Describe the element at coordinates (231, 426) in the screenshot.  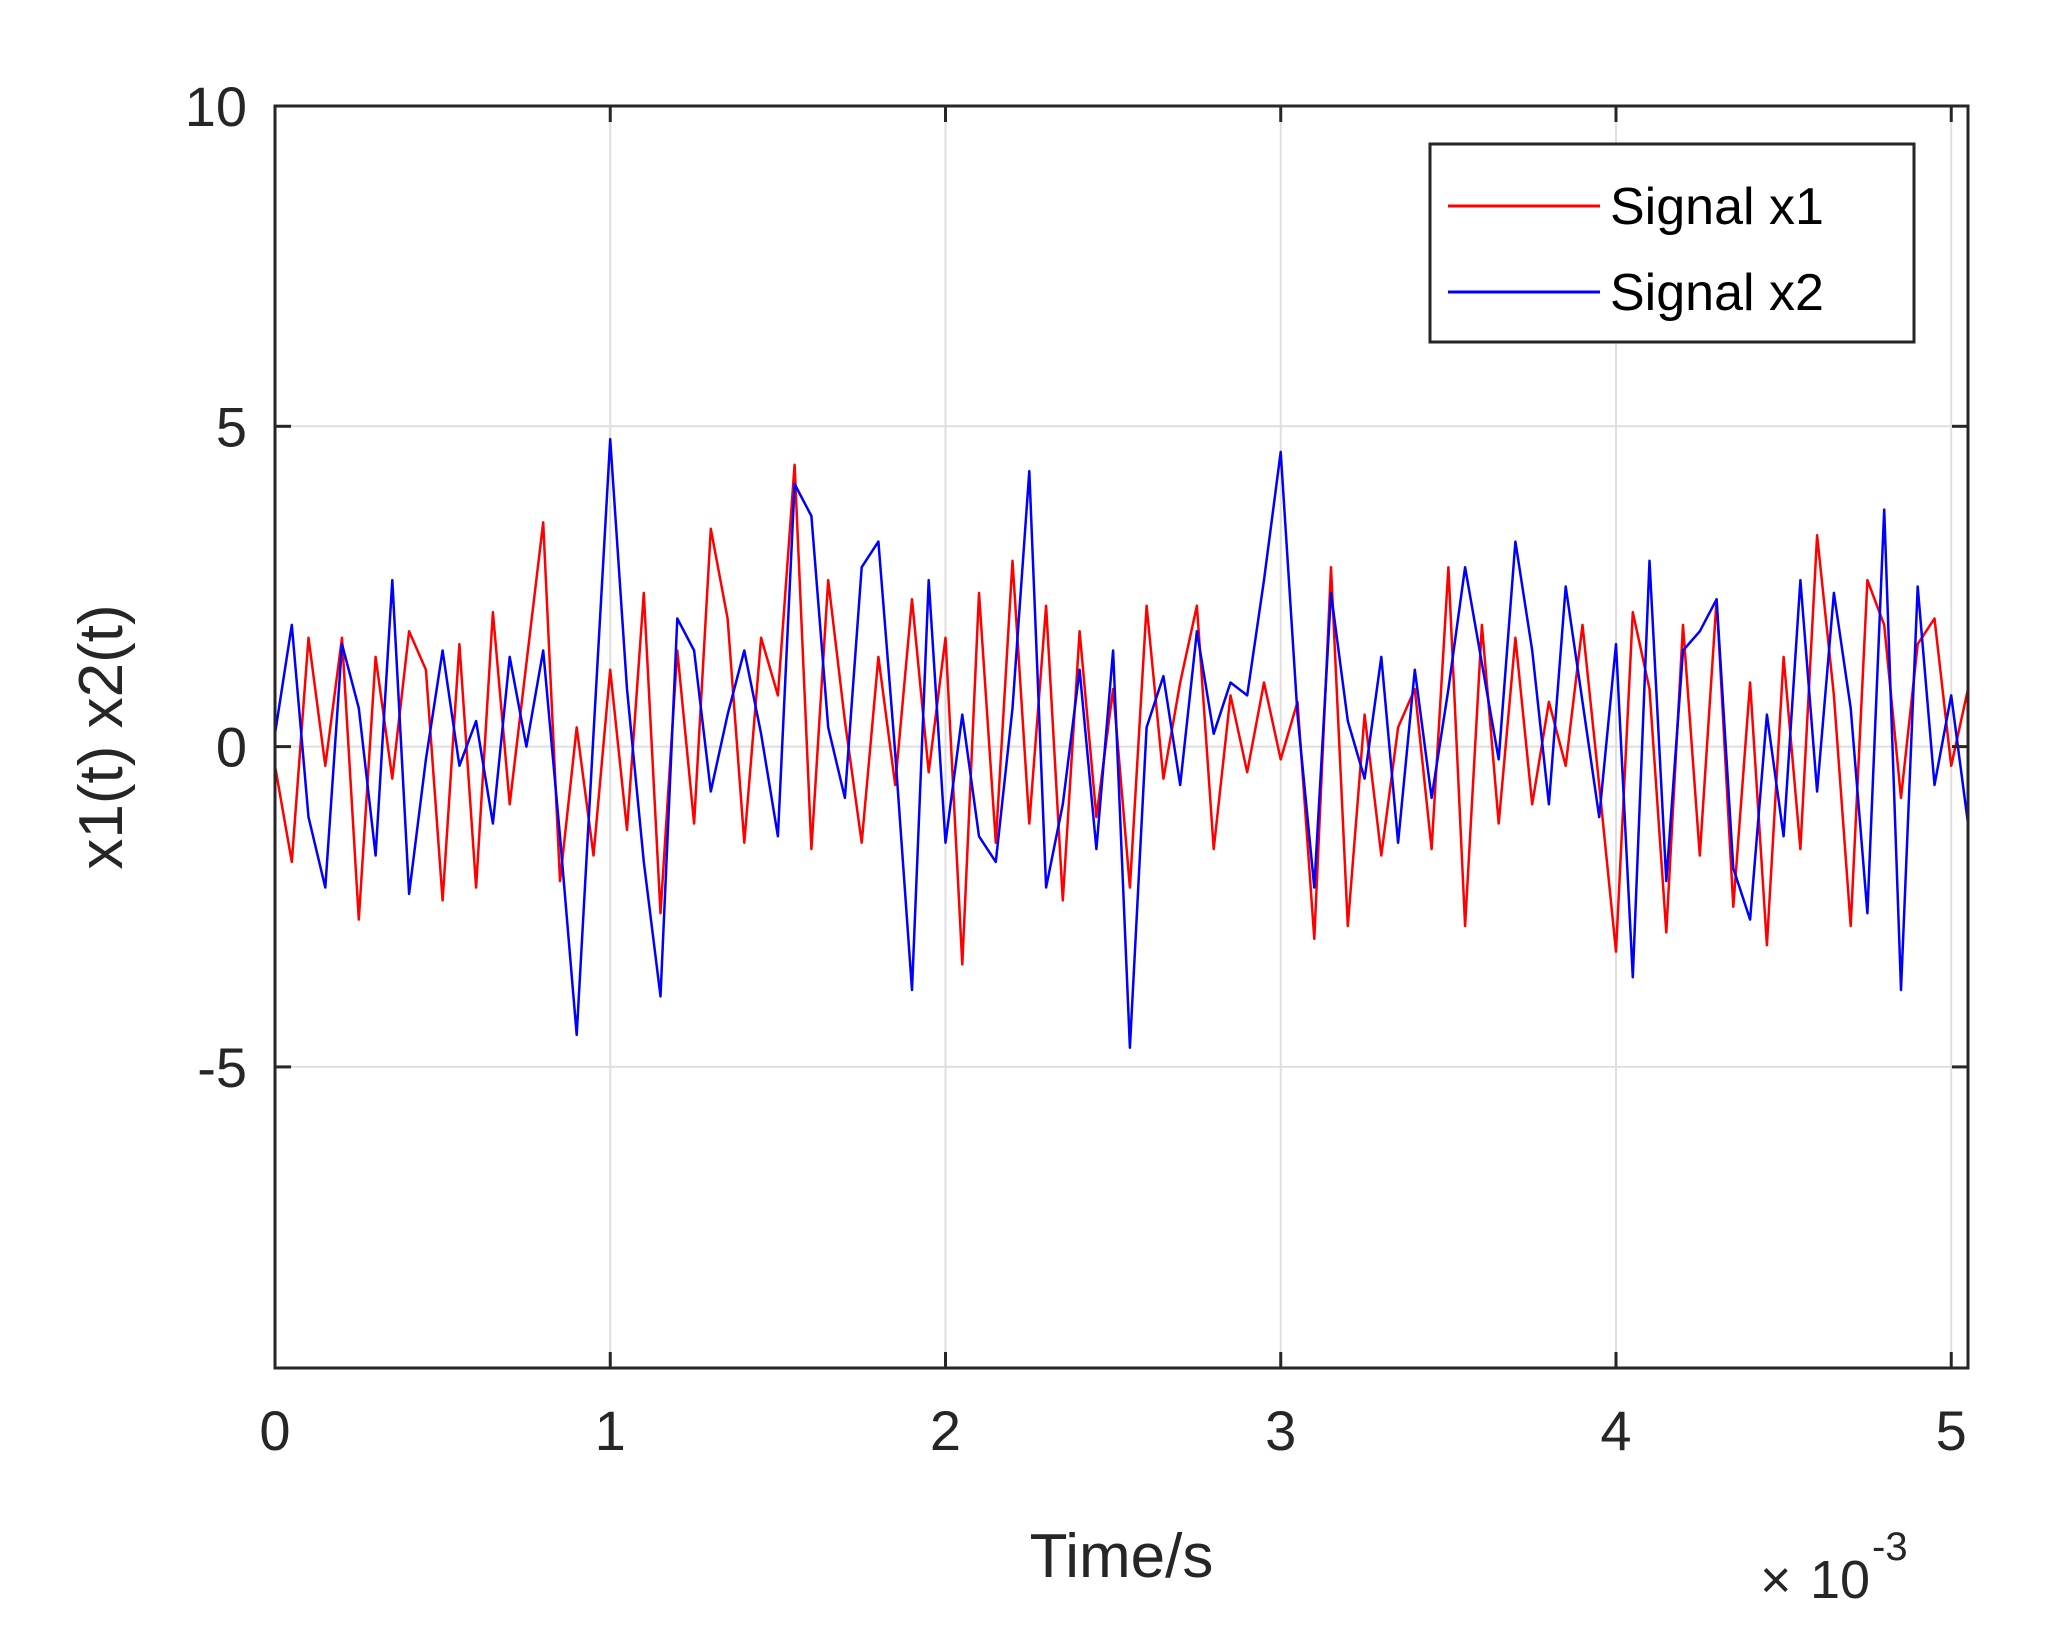
I see `y-tick-label: 5` at that location.